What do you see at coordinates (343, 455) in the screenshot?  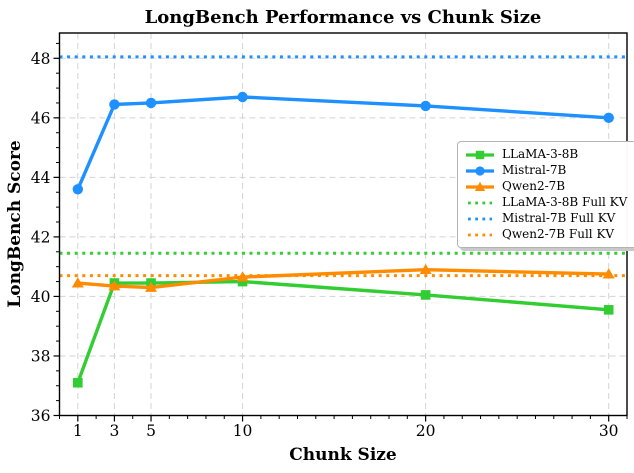 I see `x-axis-label: Chunk Size` at bounding box center [343, 455].